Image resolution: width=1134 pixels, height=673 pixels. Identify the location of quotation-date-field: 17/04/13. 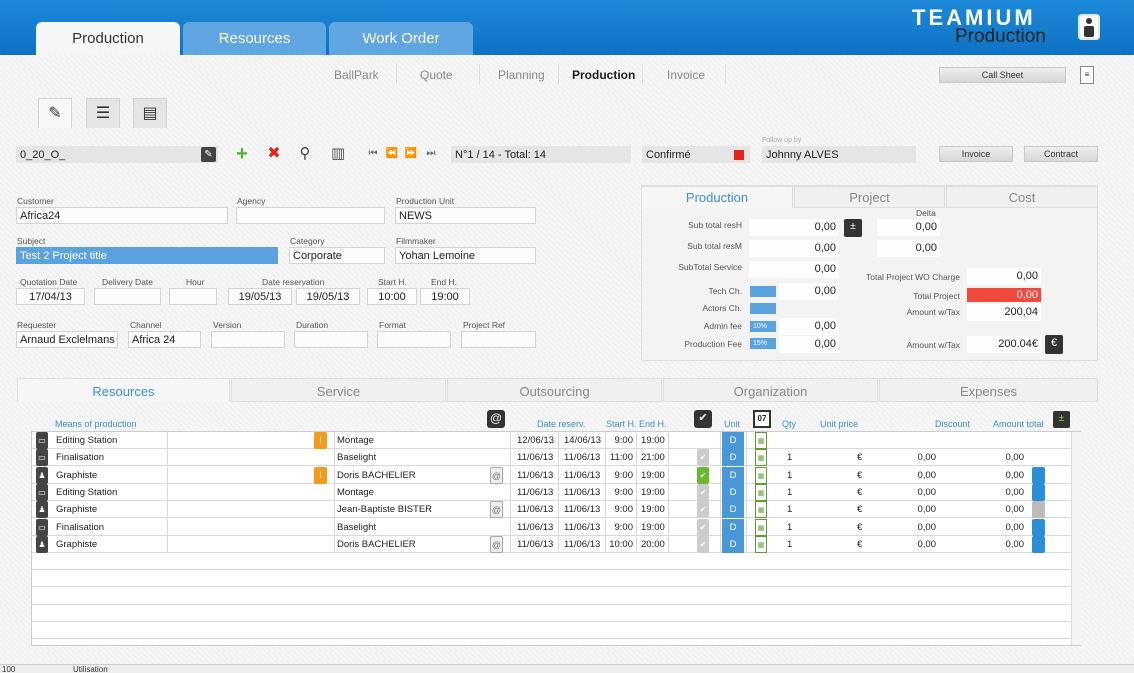
(50, 296).